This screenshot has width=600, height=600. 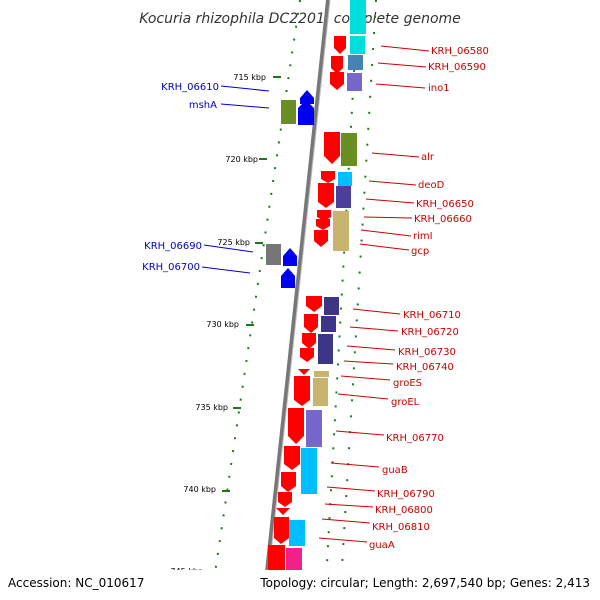 I want to click on gene-label: KRH_06770, so click(x=415, y=438).